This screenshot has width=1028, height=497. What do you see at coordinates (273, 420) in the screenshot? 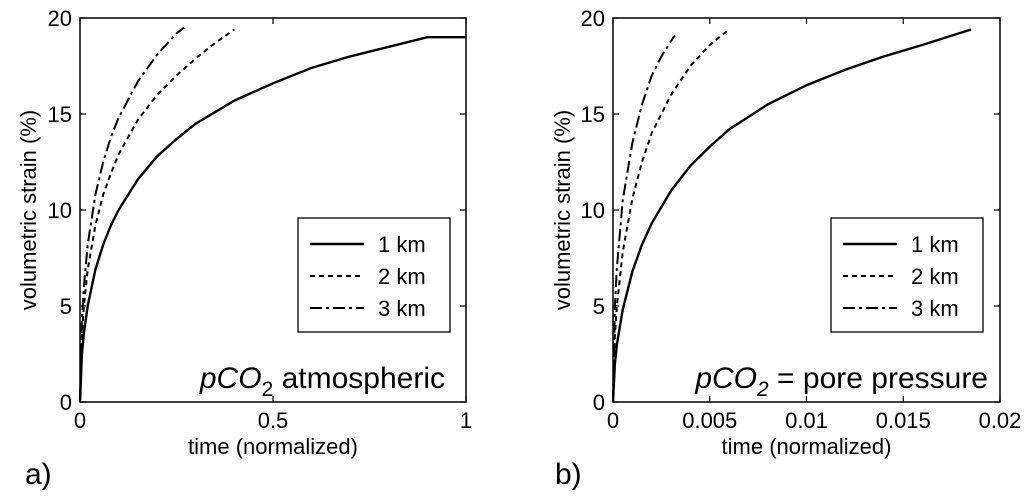
I see `x-tick-label: 0.5` at bounding box center [273, 420].